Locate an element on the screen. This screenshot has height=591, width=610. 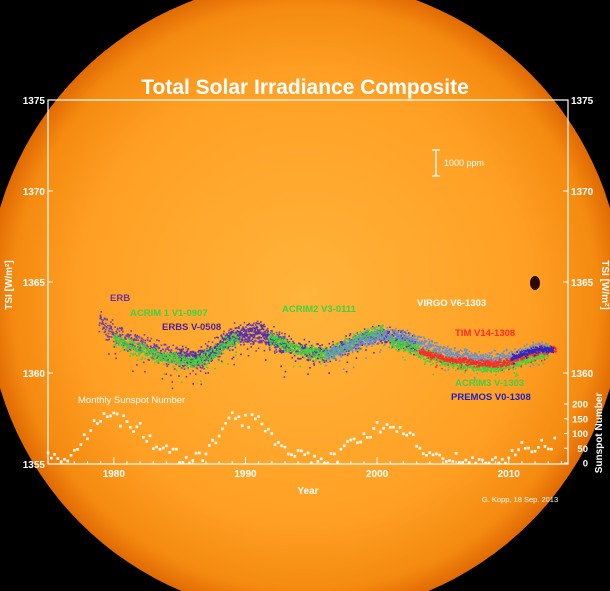
sunspot-tick-label: 50 is located at coordinates (582, 449).